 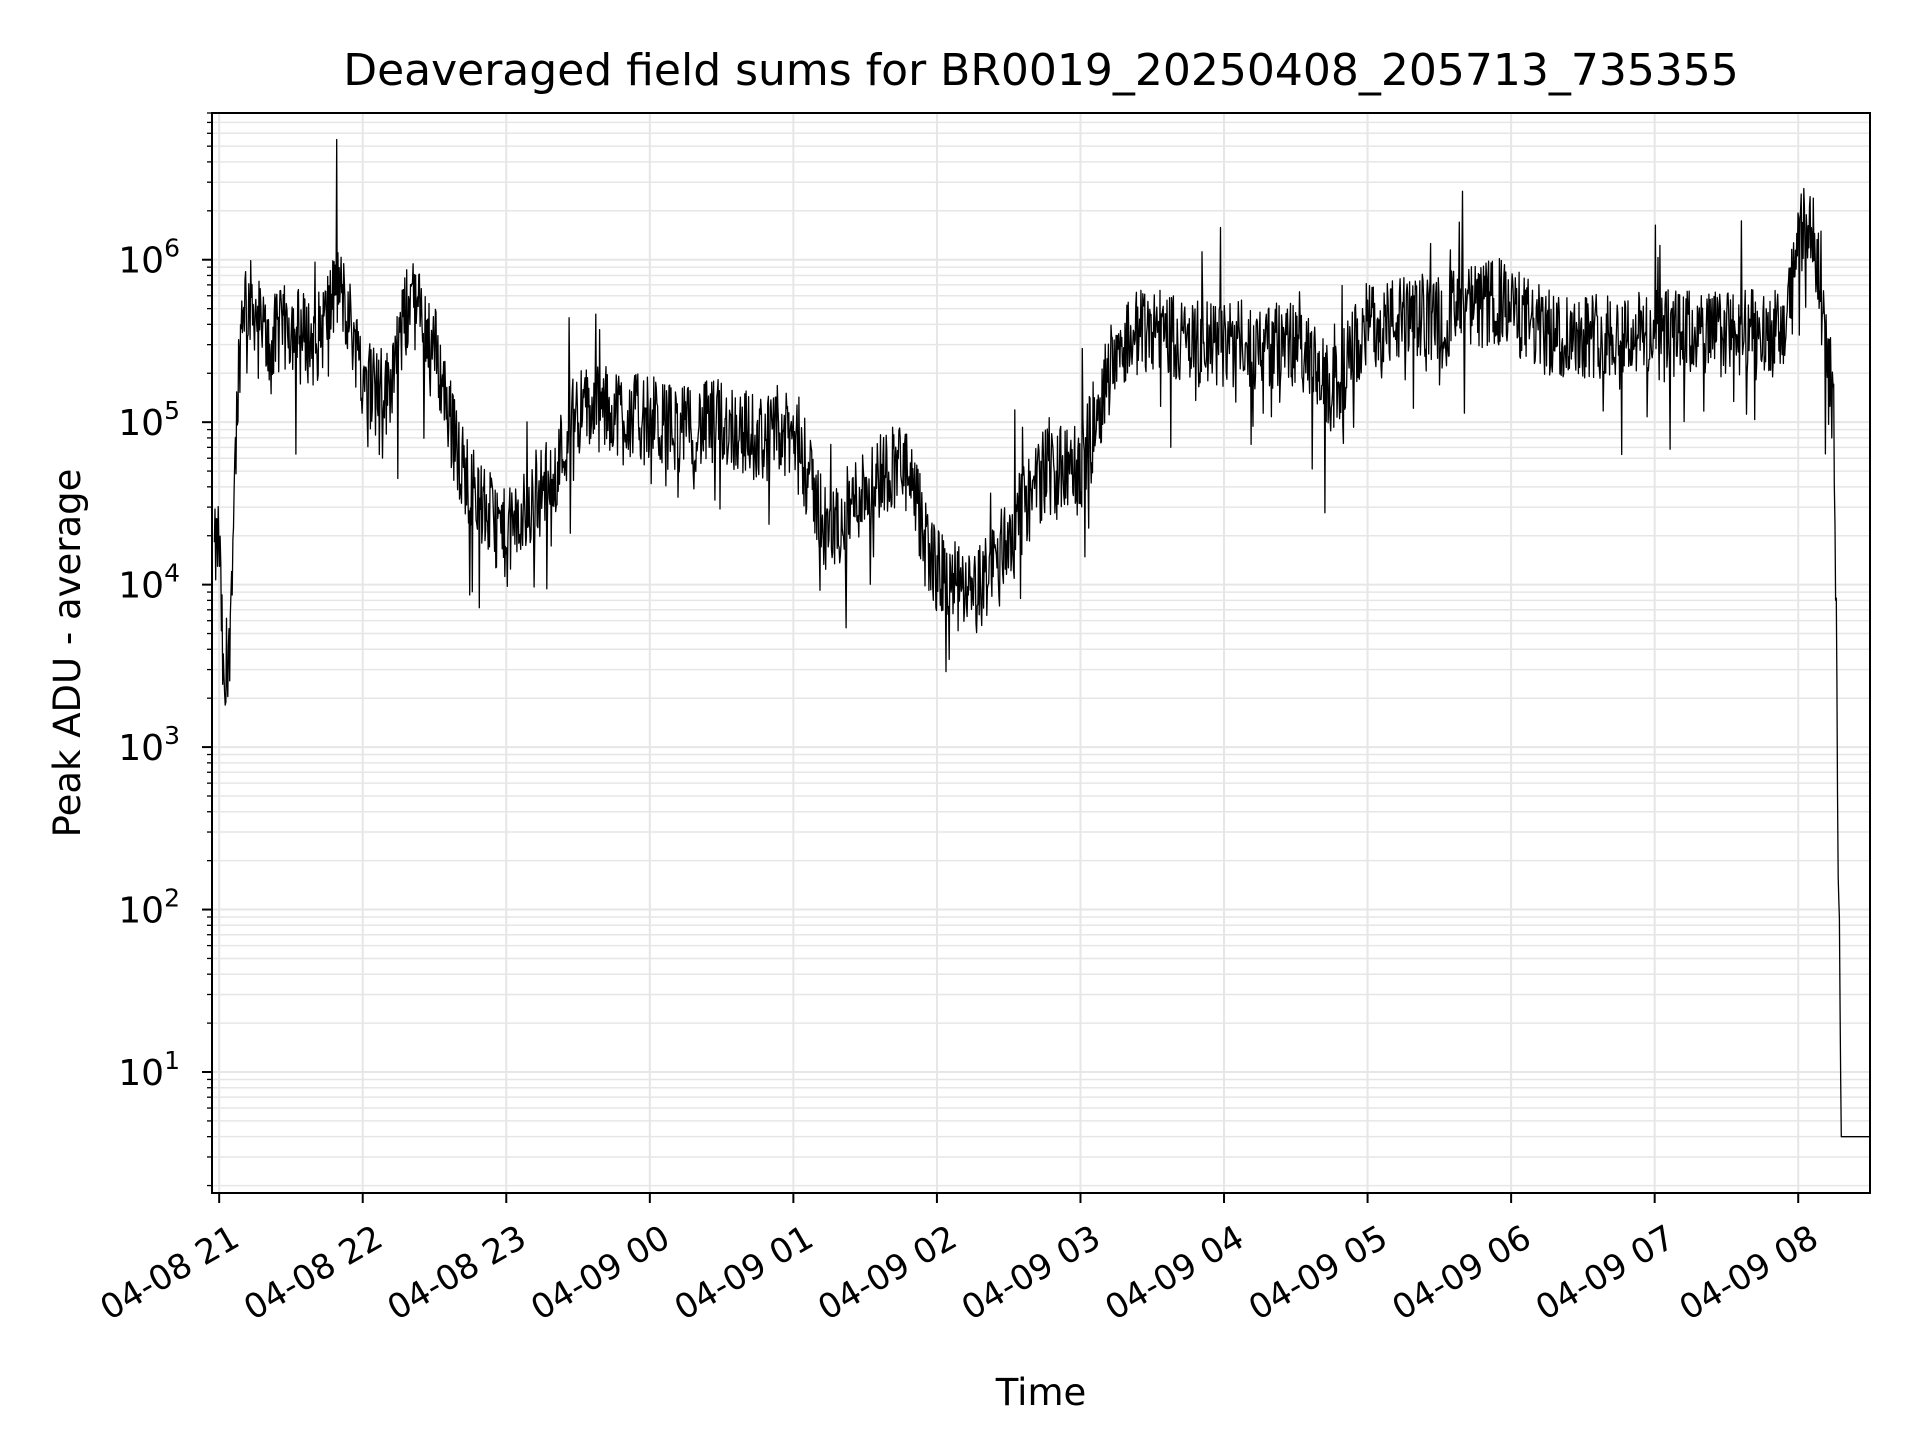 What do you see at coordinates (149, 420) in the screenshot?
I see `y-tick-label: 10⁵` at bounding box center [149, 420].